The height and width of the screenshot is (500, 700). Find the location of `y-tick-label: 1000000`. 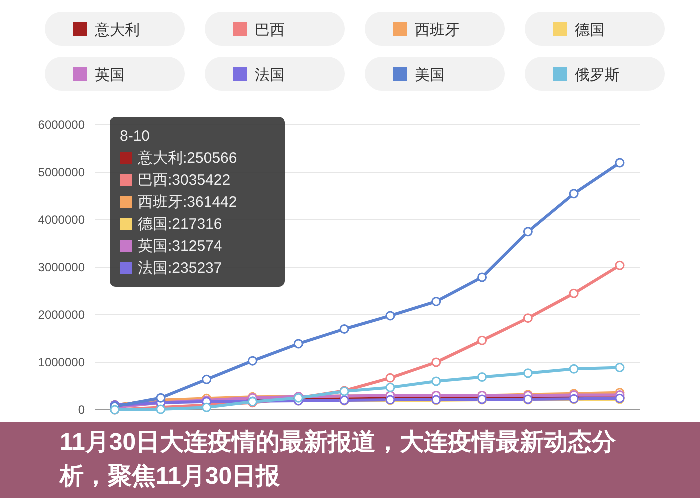

y-tick-label: 1000000 is located at coordinates (62, 363).